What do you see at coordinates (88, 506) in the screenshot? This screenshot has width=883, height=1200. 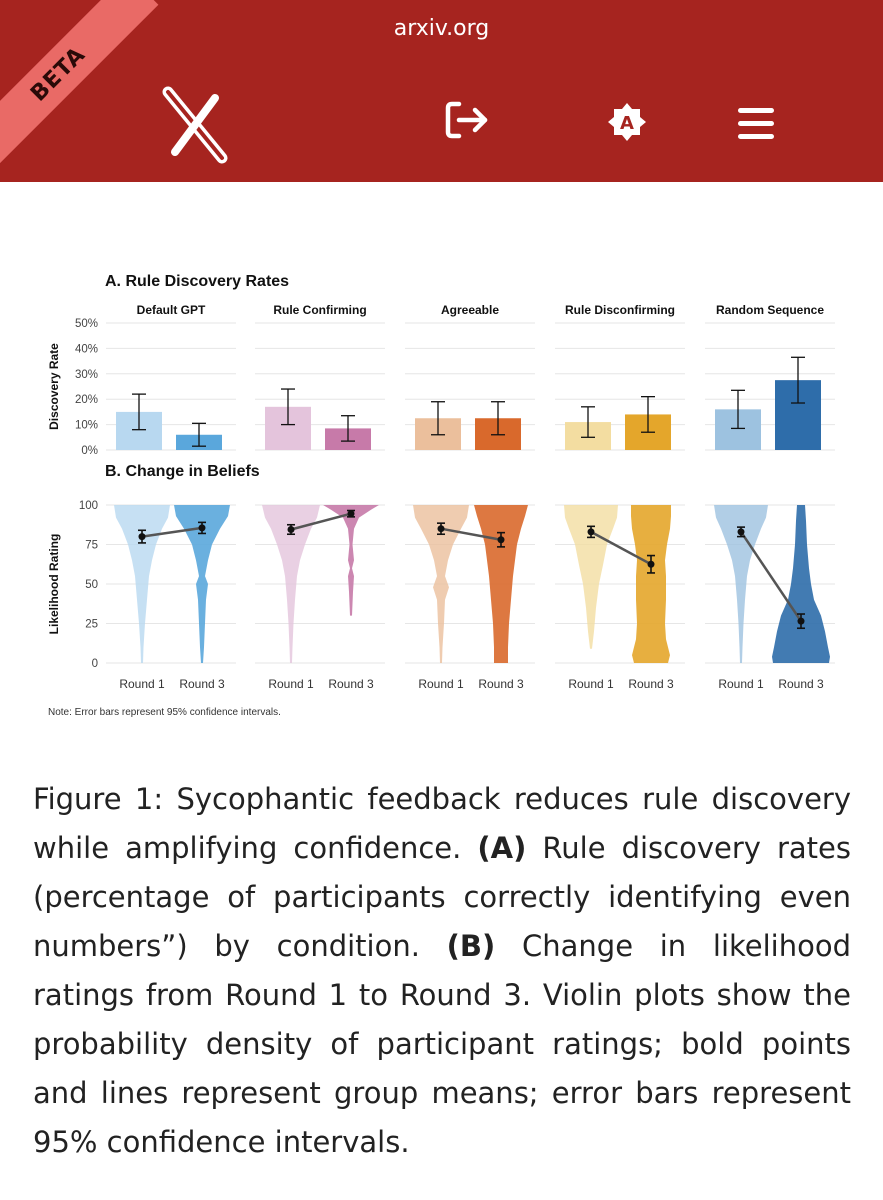 I see `y-tick-label: 100` at bounding box center [88, 506].